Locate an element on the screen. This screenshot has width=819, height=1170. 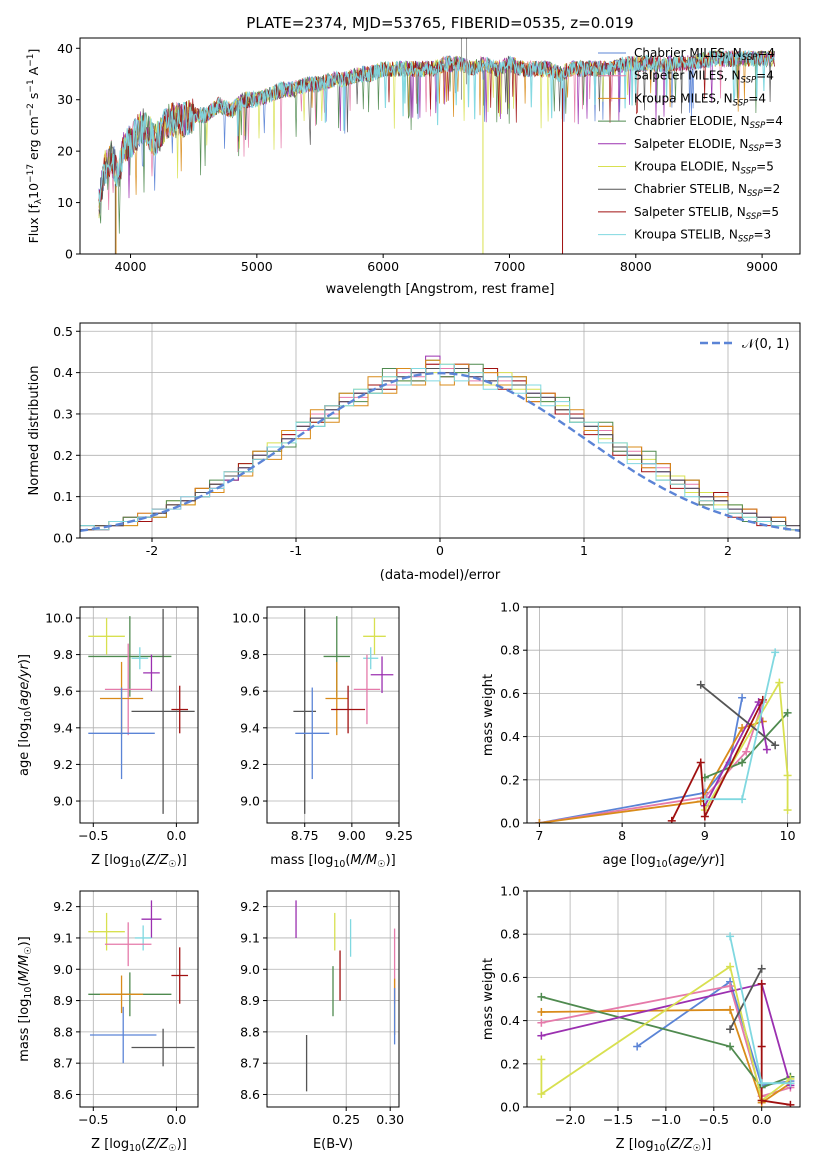
legend-entry: 𝒩(0, 1) is located at coordinates (765, 344).